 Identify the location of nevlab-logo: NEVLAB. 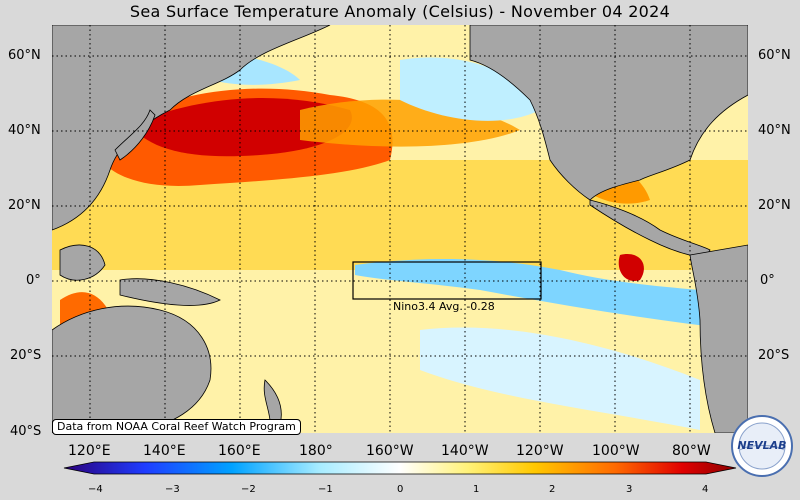
(762, 446).